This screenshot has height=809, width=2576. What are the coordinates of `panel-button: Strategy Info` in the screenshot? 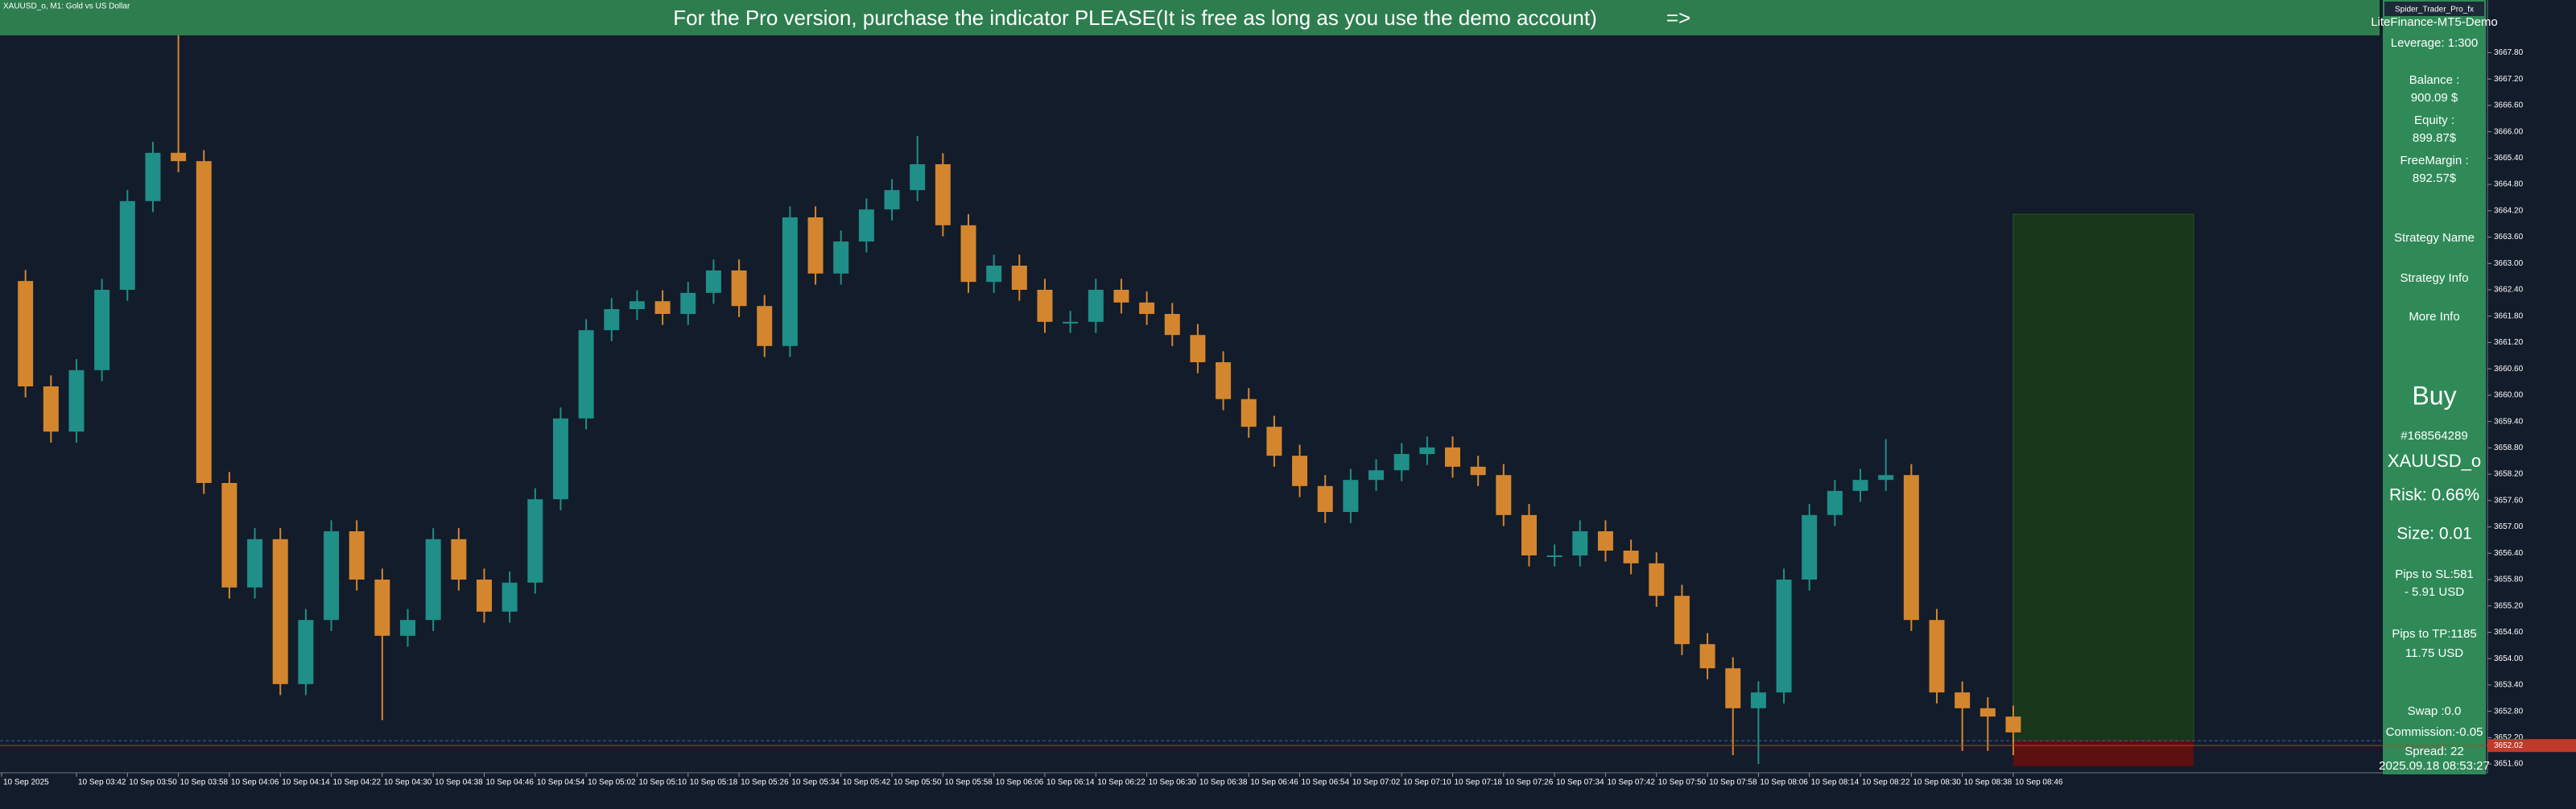 It's located at (2434, 278).